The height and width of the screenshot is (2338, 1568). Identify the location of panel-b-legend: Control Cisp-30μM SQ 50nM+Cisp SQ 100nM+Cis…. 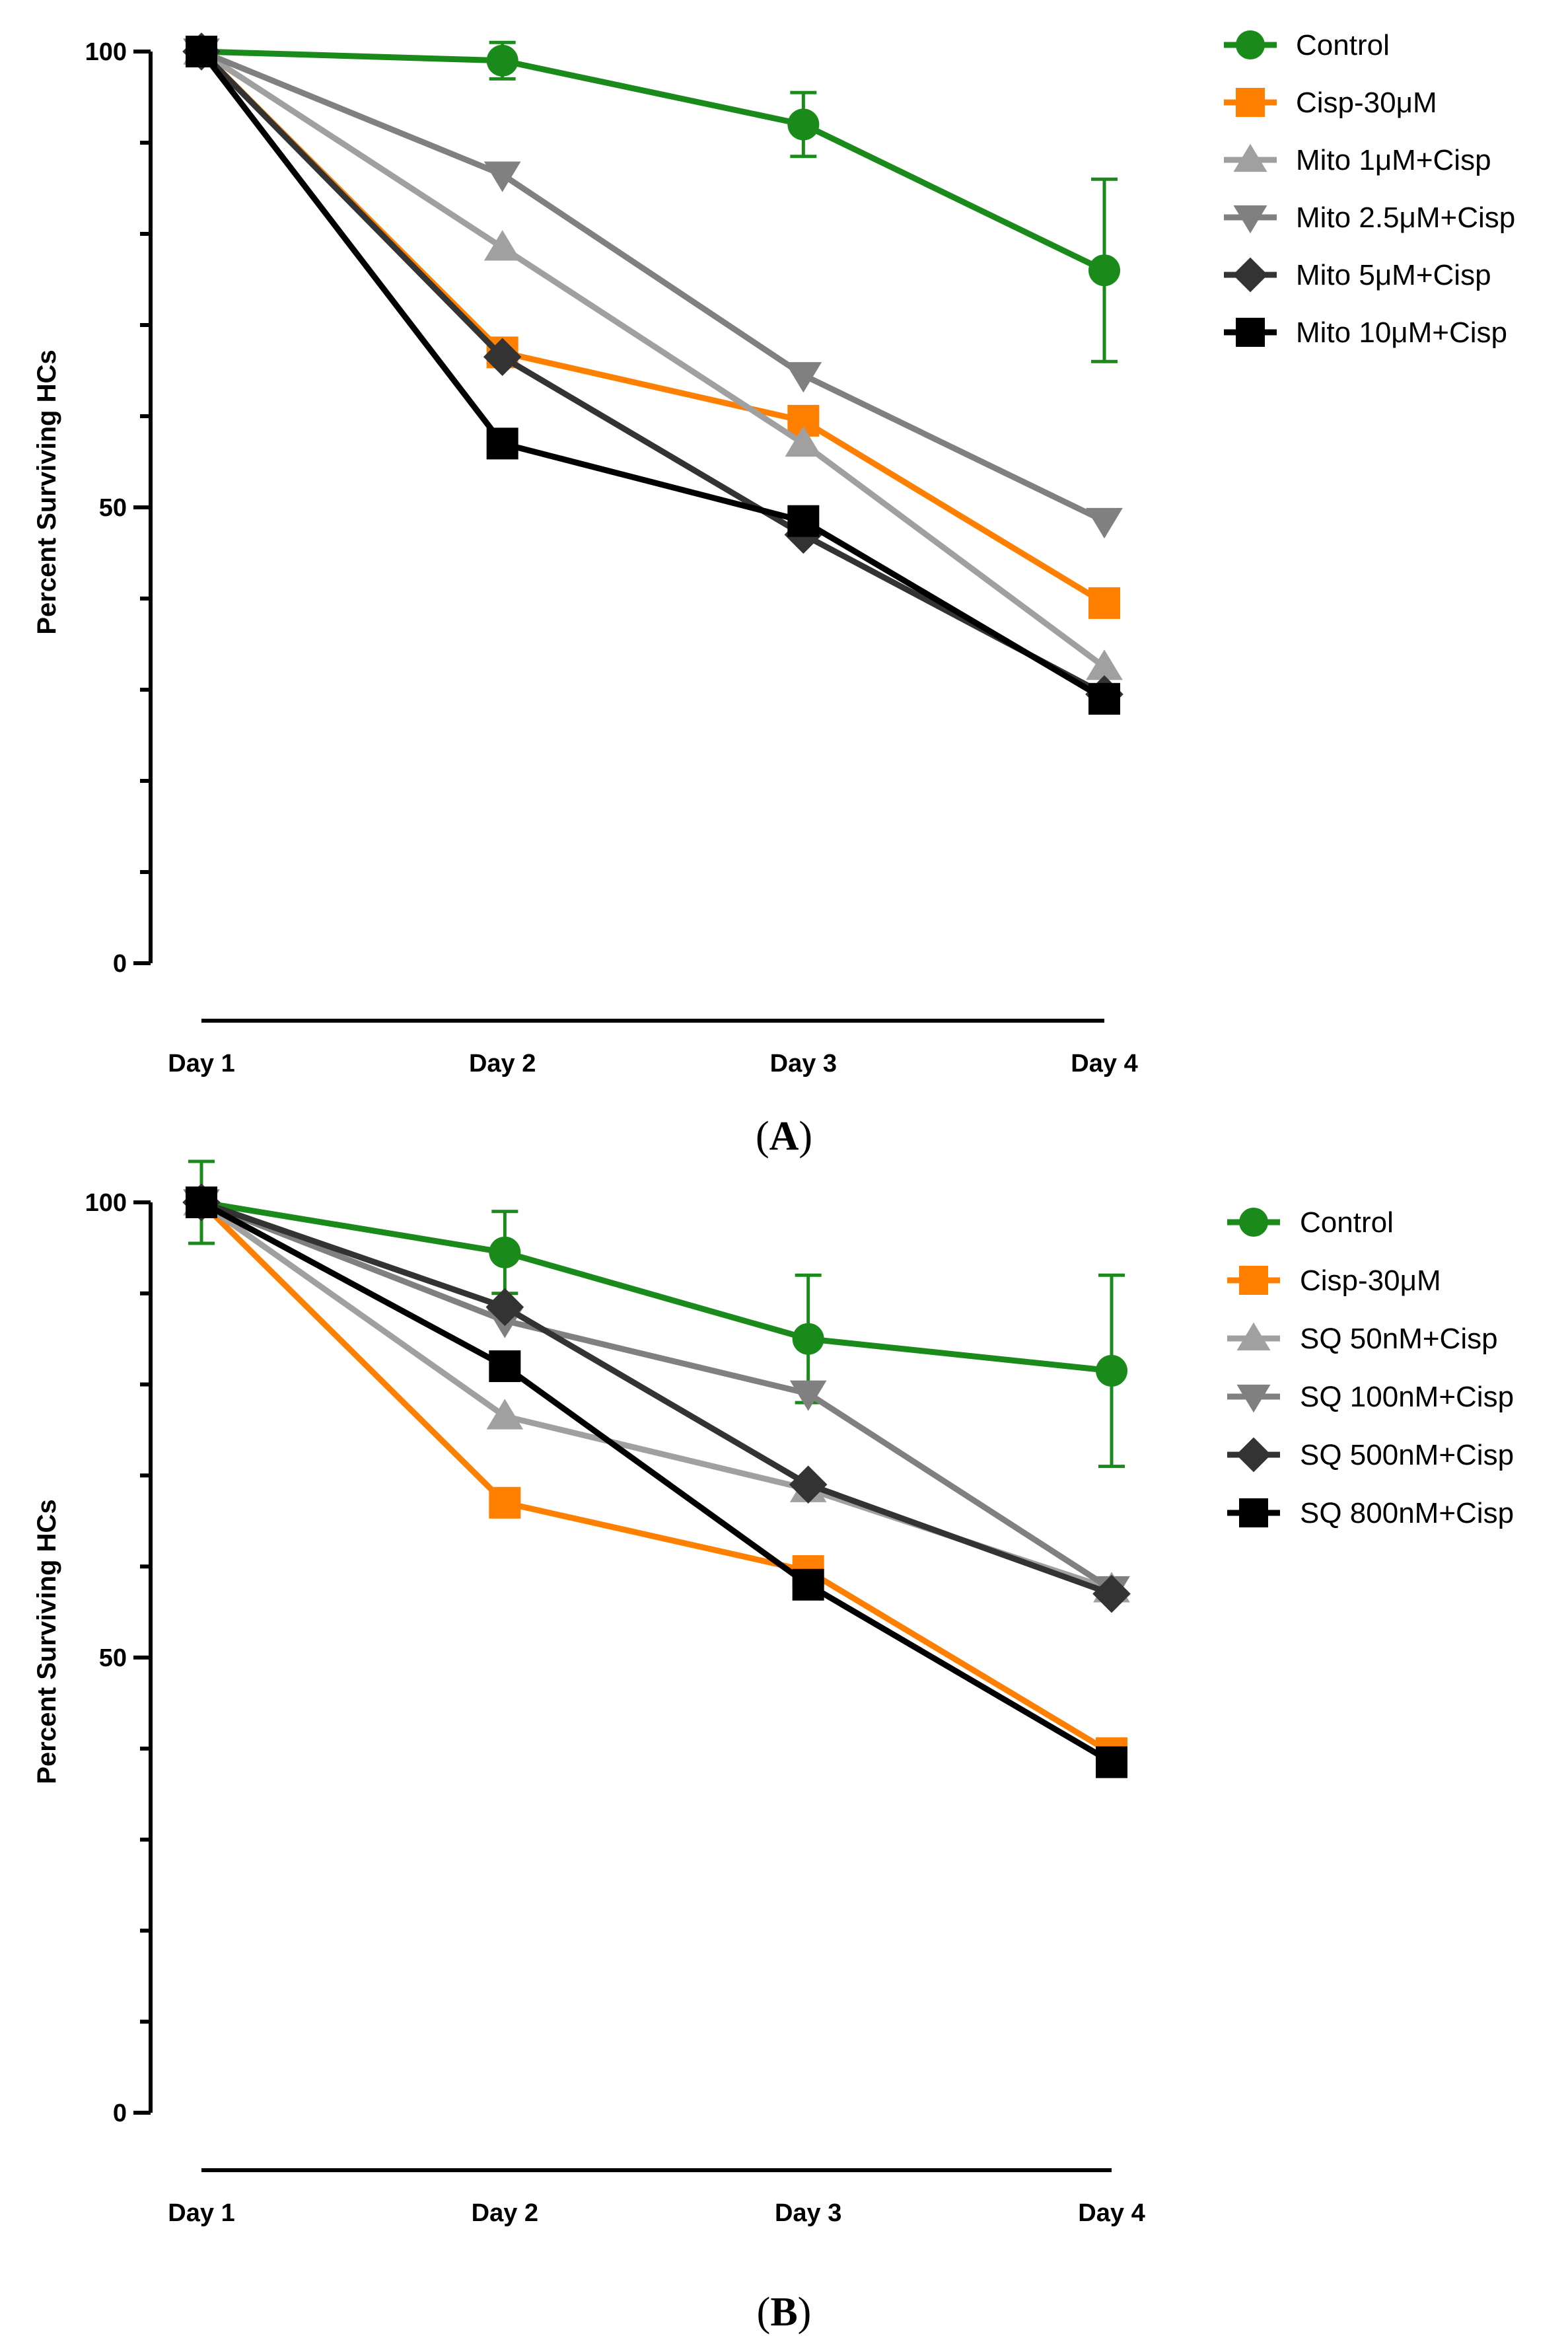
(1370, 1367).